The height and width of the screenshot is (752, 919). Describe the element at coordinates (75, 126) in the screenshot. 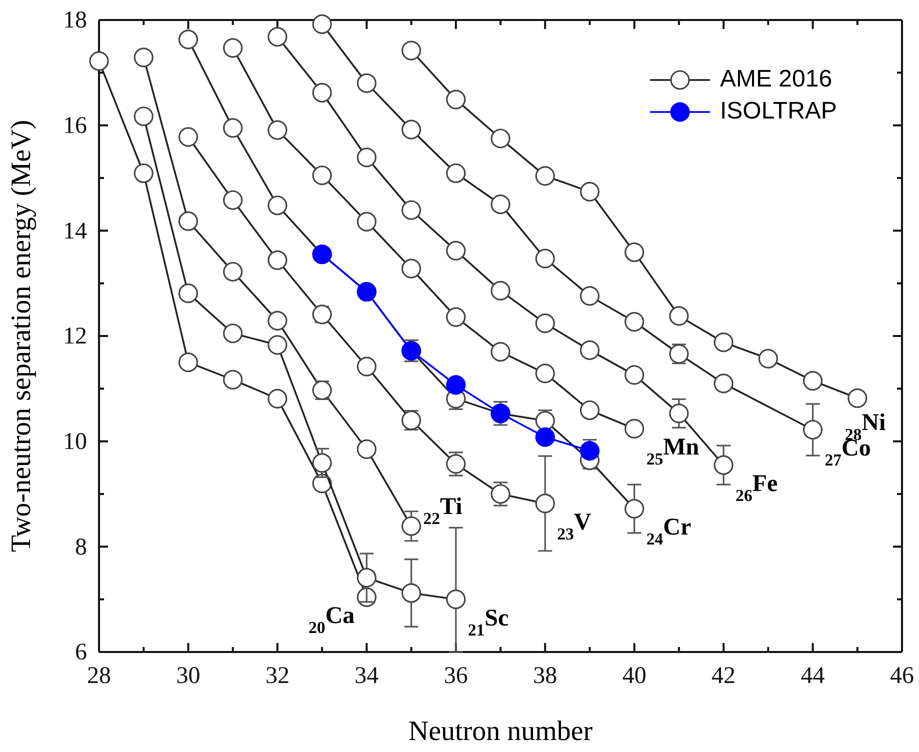

I see `y-tick-label: 16` at that location.